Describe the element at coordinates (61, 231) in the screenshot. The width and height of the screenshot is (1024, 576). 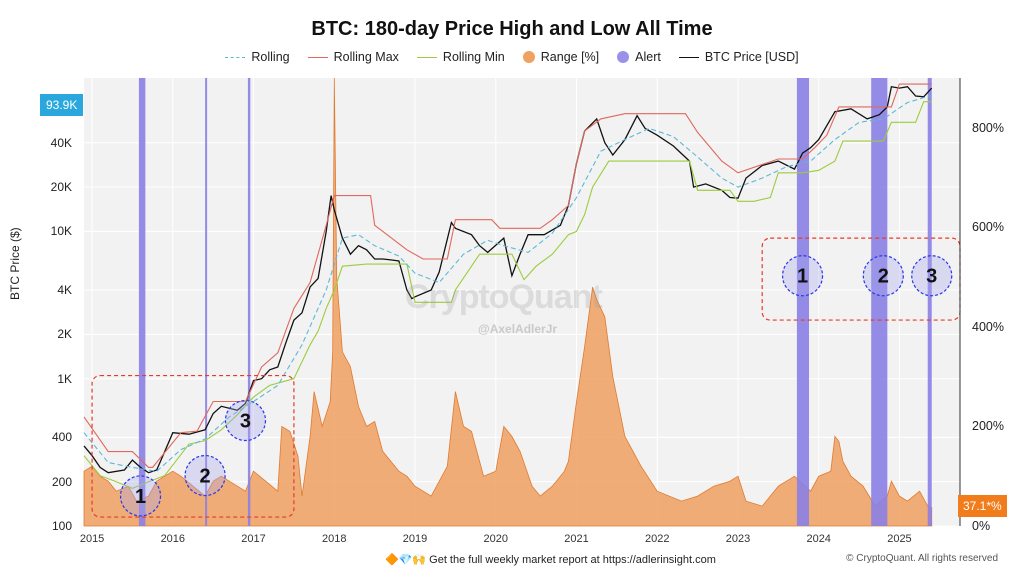
I see `y-tick-label: 10K` at that location.